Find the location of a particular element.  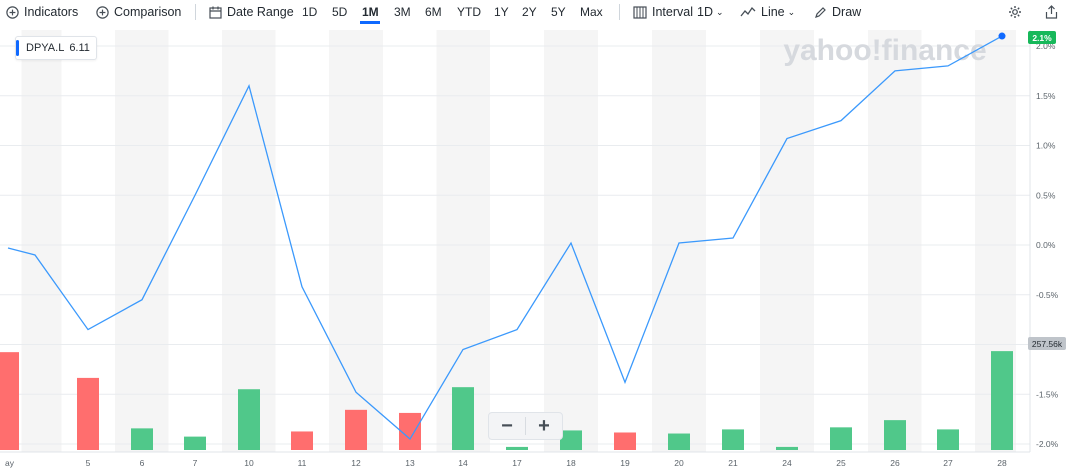

x-tick-label: 28 is located at coordinates (1002, 463).